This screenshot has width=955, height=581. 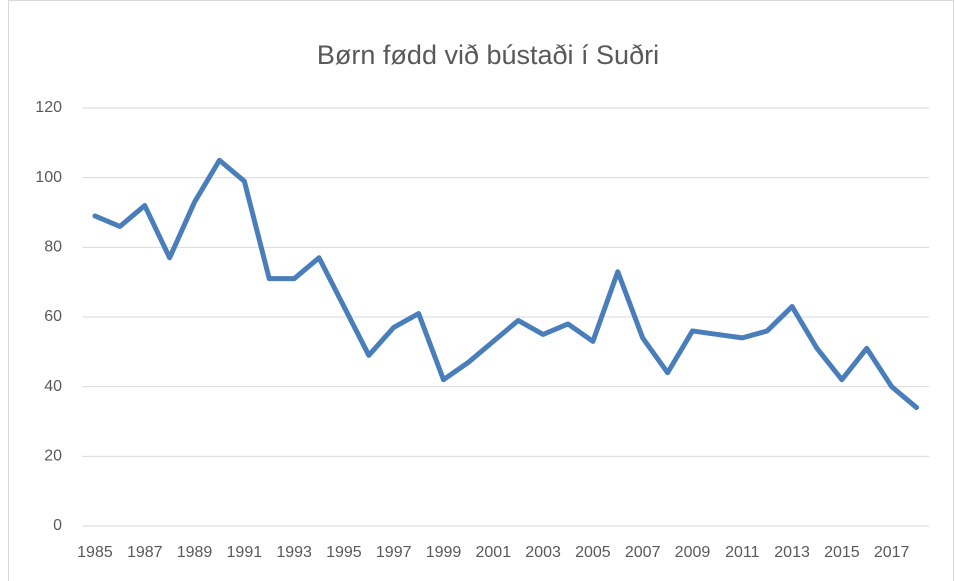 What do you see at coordinates (842, 552) in the screenshot?
I see `x-tick-label: 2015` at bounding box center [842, 552].